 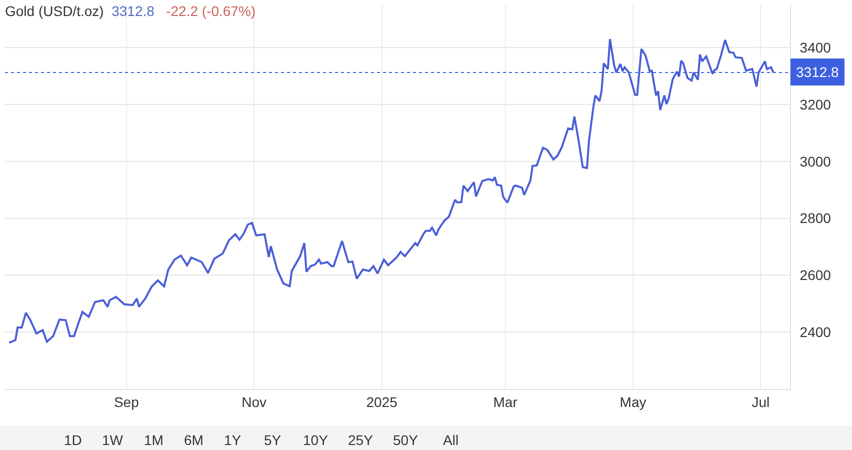 What do you see at coordinates (361, 440) in the screenshot?
I see `text: 25Y` at bounding box center [361, 440].